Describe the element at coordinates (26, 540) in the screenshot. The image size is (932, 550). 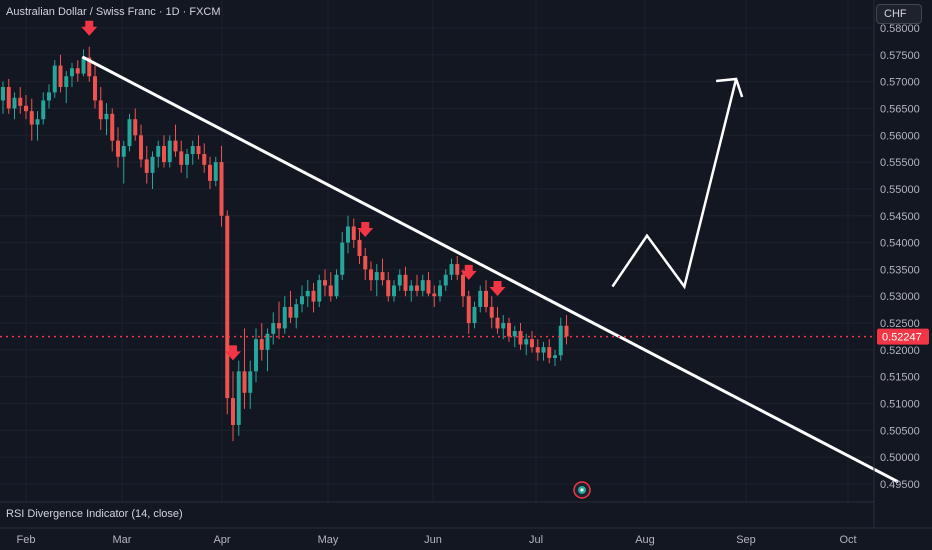
I see `time-tick-label: Feb` at that location.